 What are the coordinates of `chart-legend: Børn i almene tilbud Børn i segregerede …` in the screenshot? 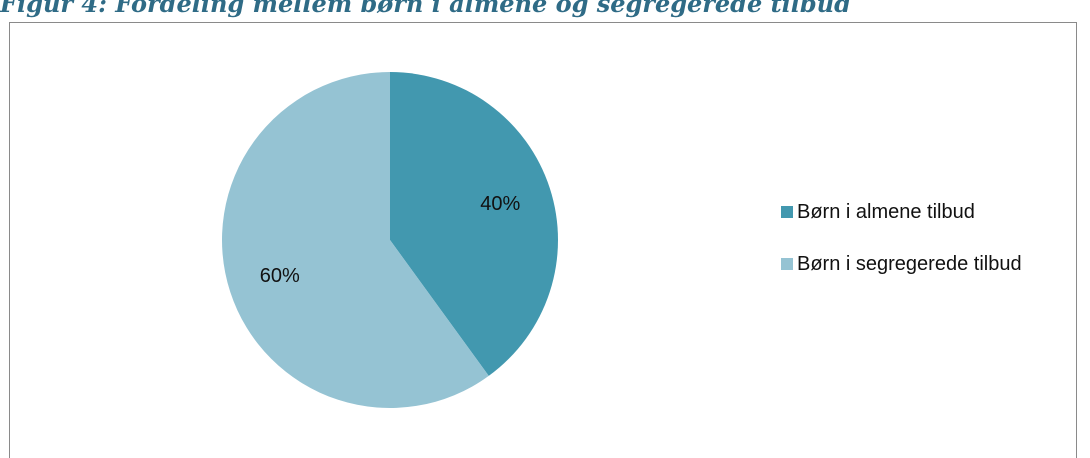 It's located at (901, 252).